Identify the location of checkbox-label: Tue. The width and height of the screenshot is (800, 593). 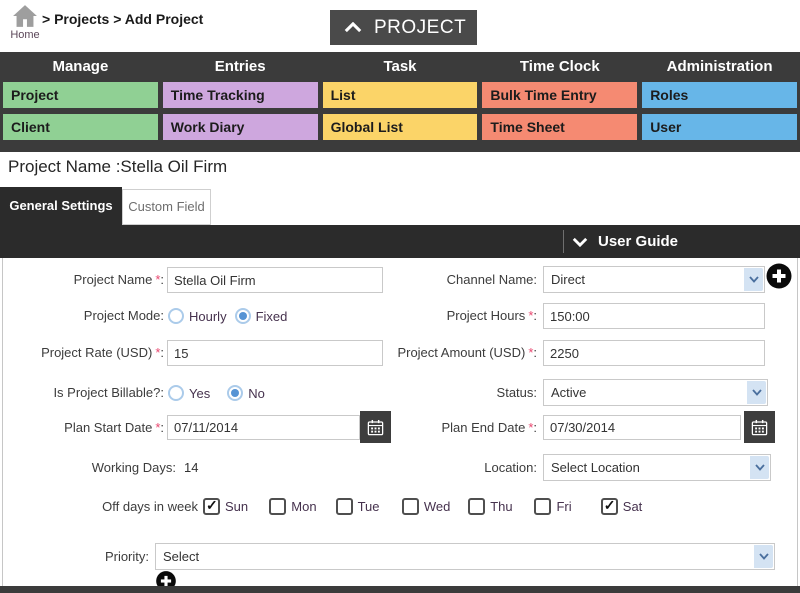
(368, 506).